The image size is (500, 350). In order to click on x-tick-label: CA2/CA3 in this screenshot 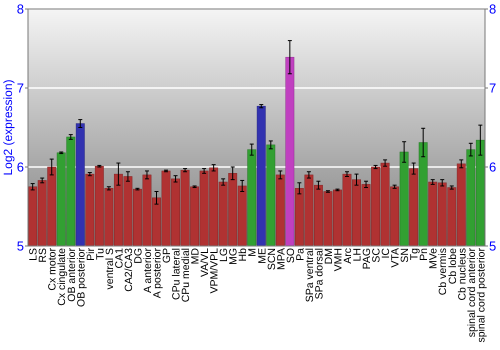, I will do `click(128, 270)`.